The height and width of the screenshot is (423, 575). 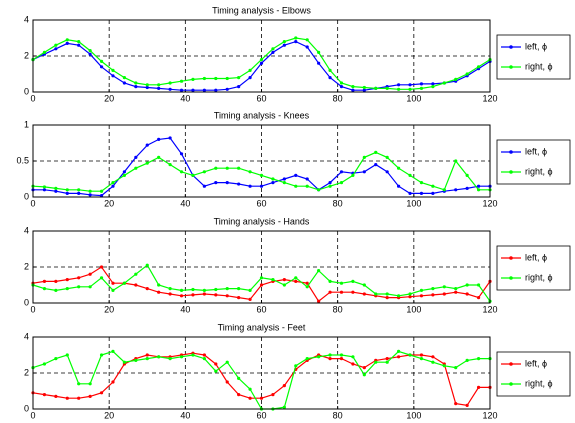 What do you see at coordinates (32, 203) in the screenshot?
I see `x-tick-label: 0` at bounding box center [32, 203].